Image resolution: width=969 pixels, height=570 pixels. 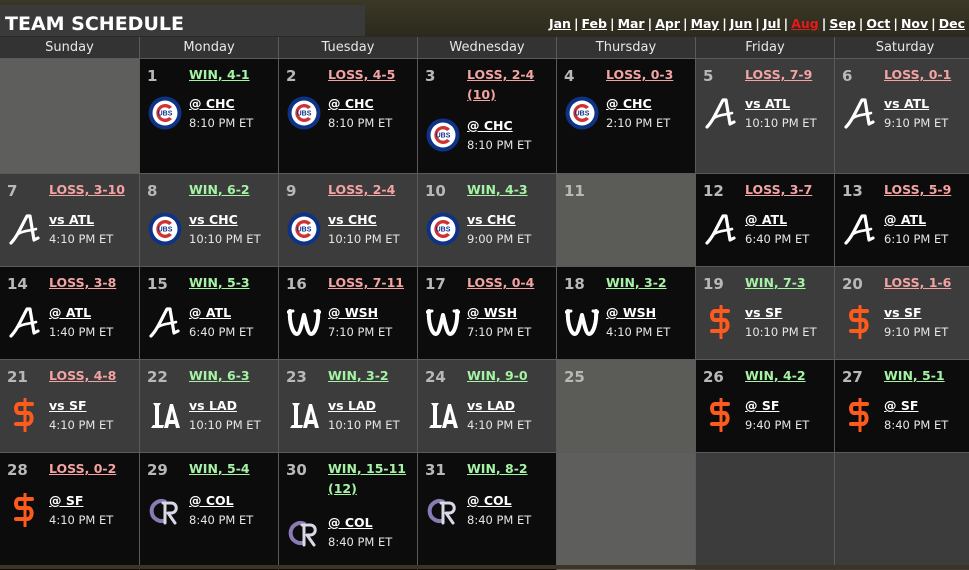 I want to click on day-number: 16, so click(x=296, y=284).